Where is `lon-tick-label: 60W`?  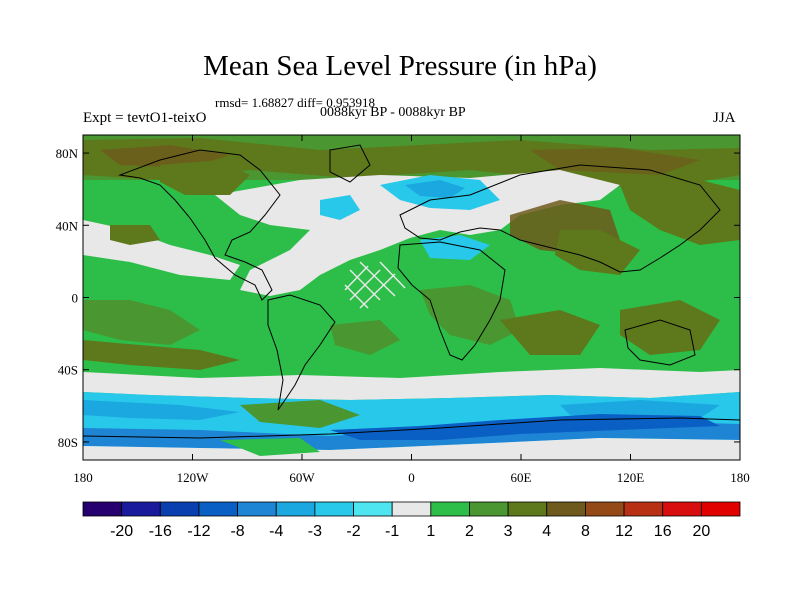
lon-tick-label: 60W is located at coordinates (302, 477).